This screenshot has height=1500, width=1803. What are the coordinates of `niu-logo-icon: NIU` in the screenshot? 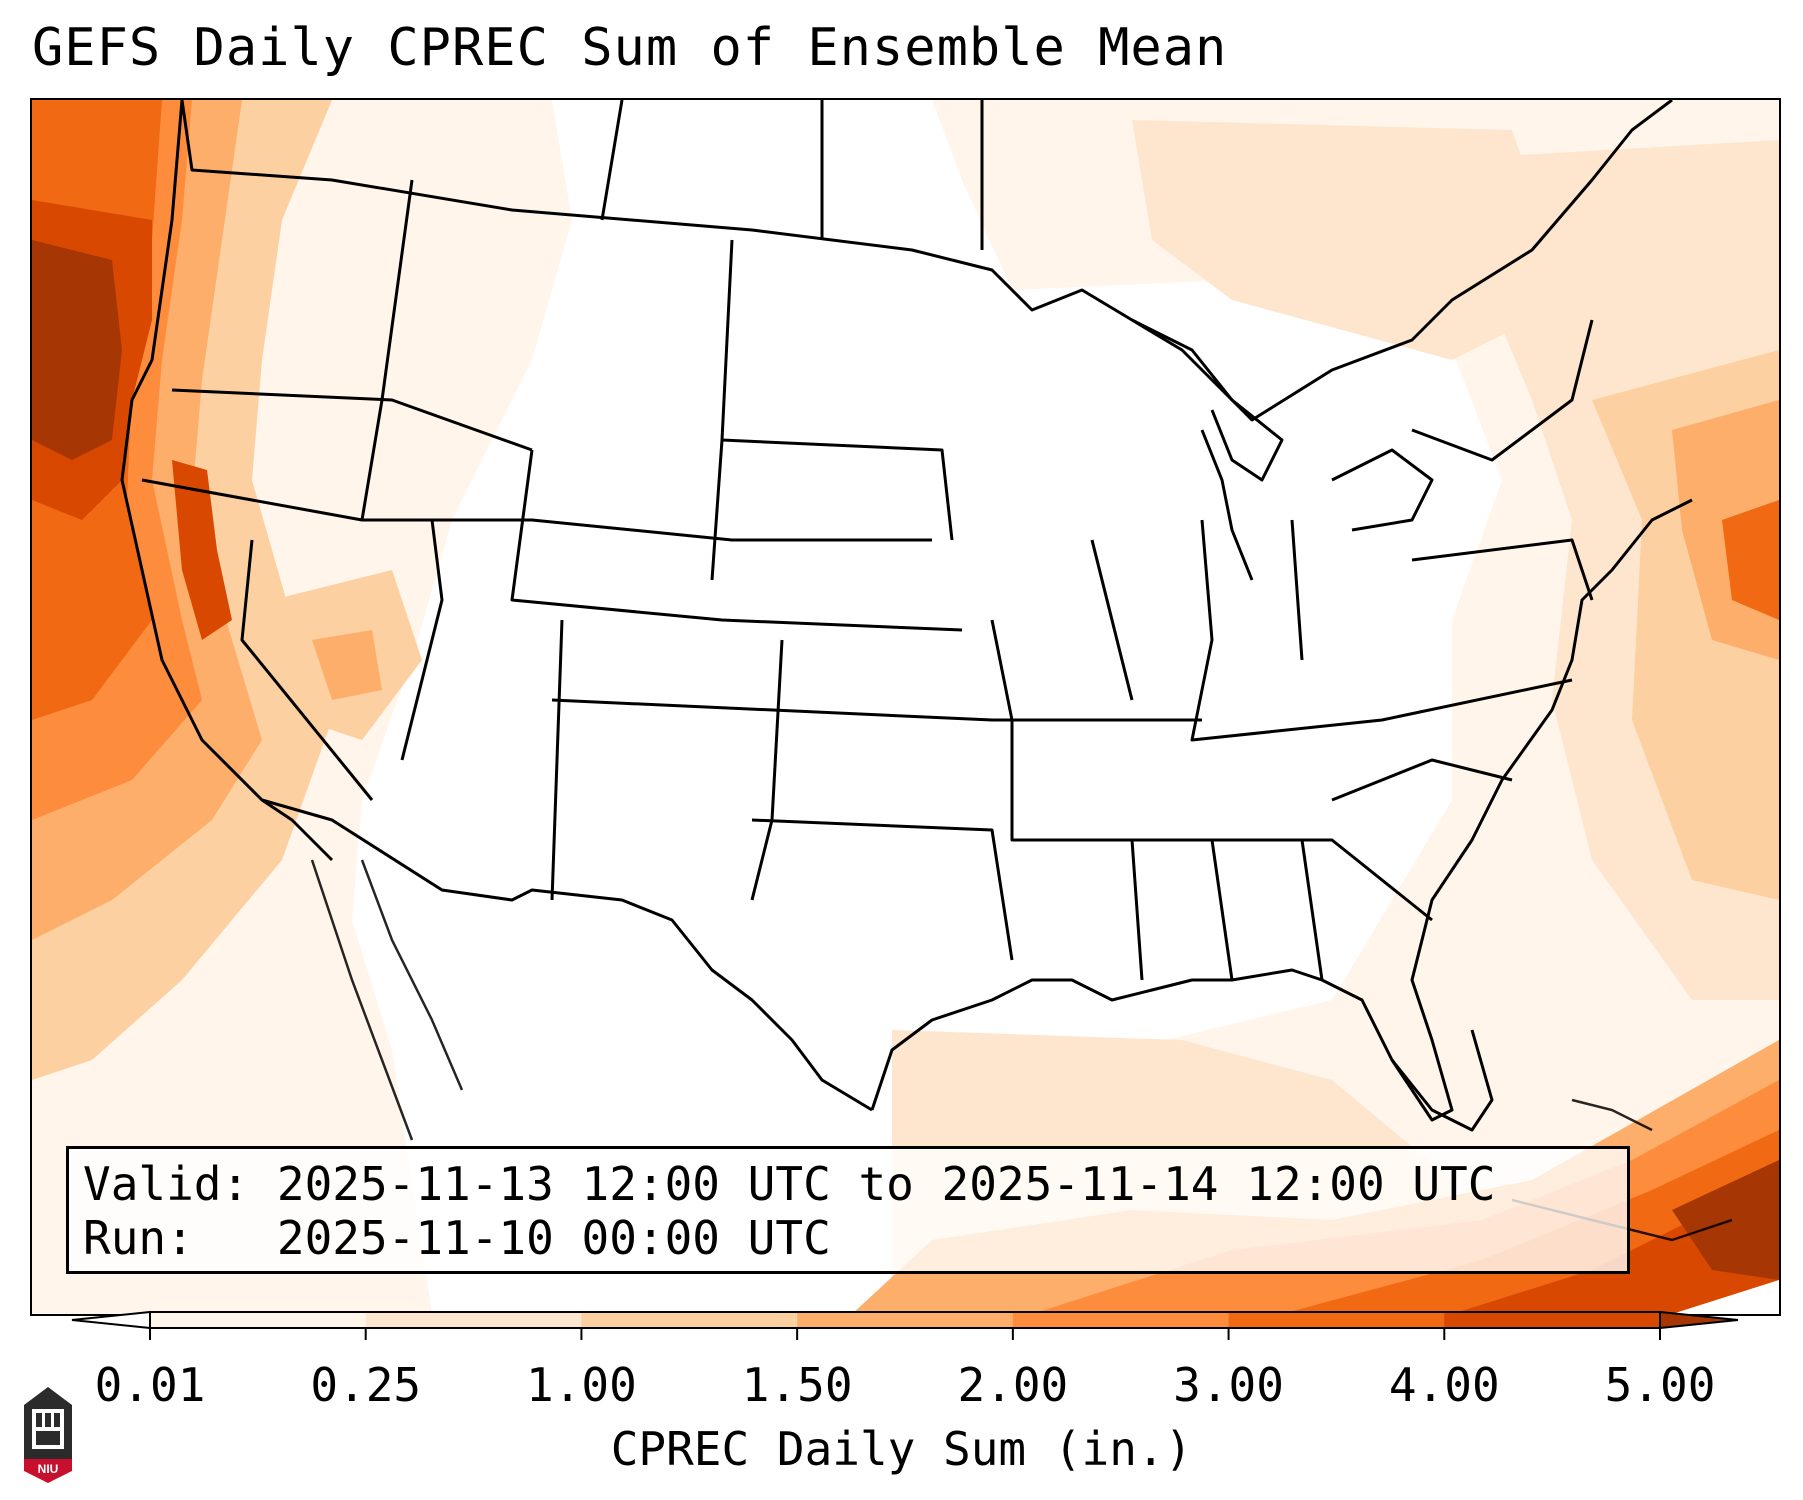 It's located at (48, 1435).